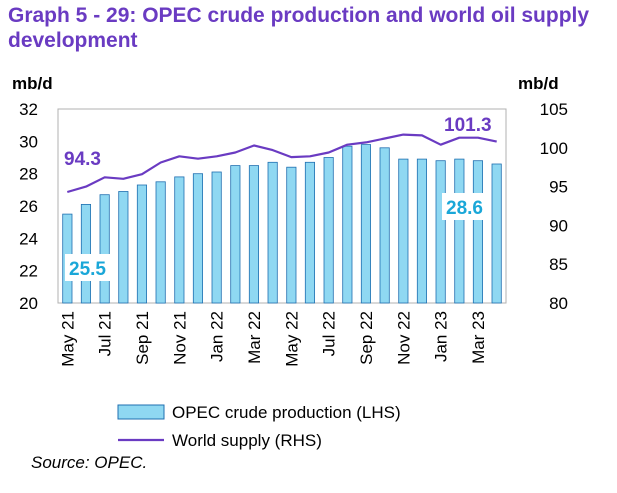  Describe the element at coordinates (558, 303) in the screenshot. I see `right-tick-label: 80` at that location.